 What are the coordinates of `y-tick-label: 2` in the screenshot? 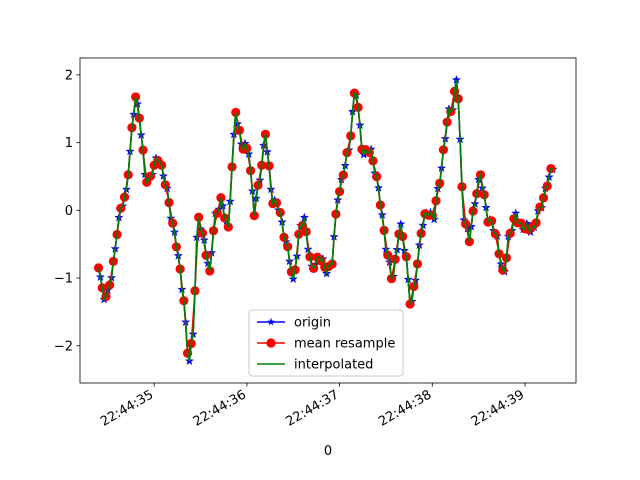 It's located at (69, 75).